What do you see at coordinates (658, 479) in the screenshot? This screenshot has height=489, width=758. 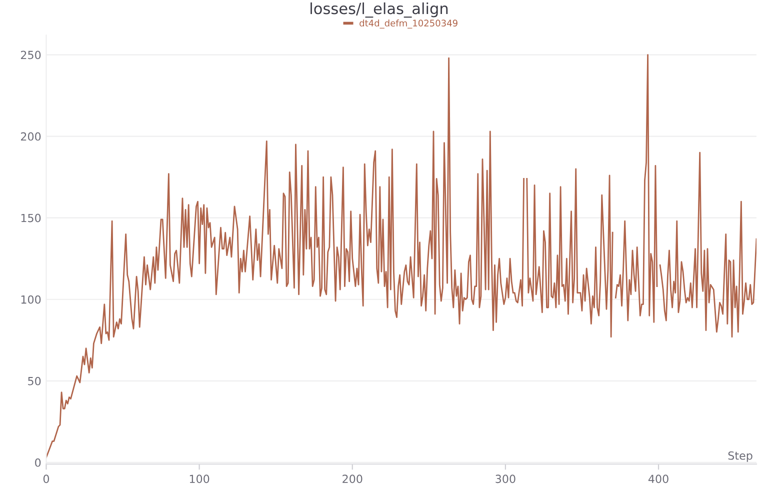 I see `x-tick-label: 400` at bounding box center [658, 479].